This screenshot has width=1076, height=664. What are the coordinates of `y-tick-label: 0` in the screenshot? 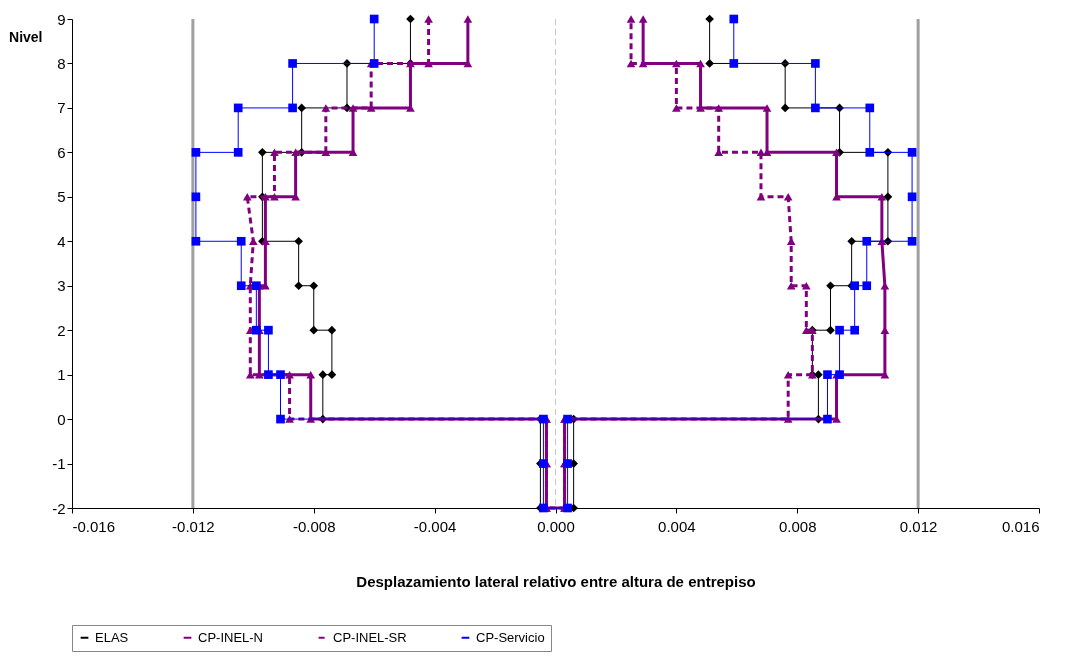 It's located at (61, 419).